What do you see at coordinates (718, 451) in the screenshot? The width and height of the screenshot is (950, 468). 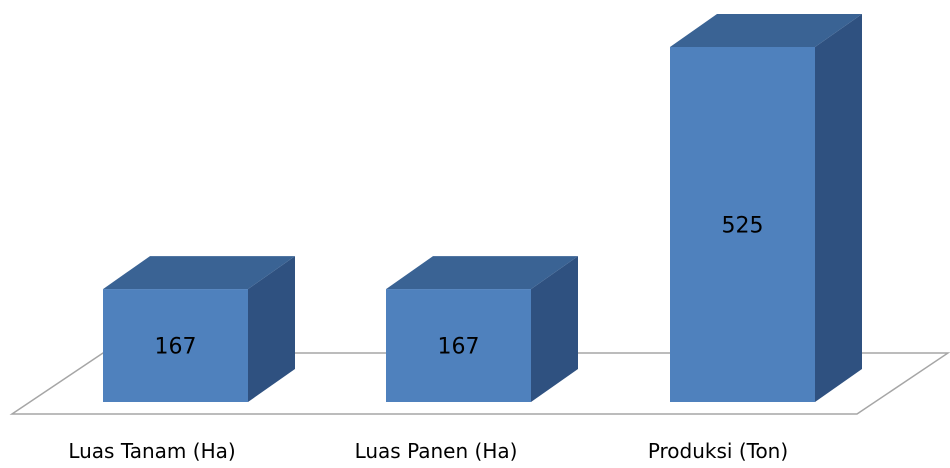 I see `category-label-2: Produksi (Ton)` at bounding box center [718, 451].